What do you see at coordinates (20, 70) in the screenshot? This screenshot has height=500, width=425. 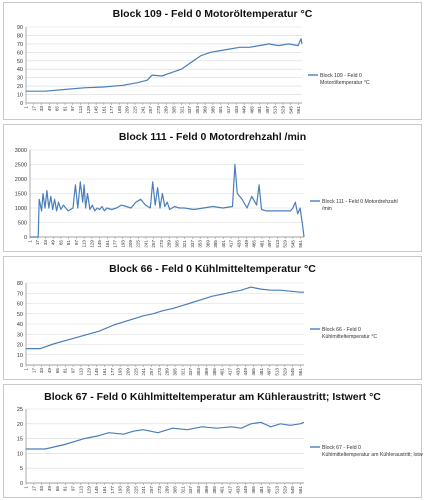 I see `y-tick-label: 40` at bounding box center [20, 70].